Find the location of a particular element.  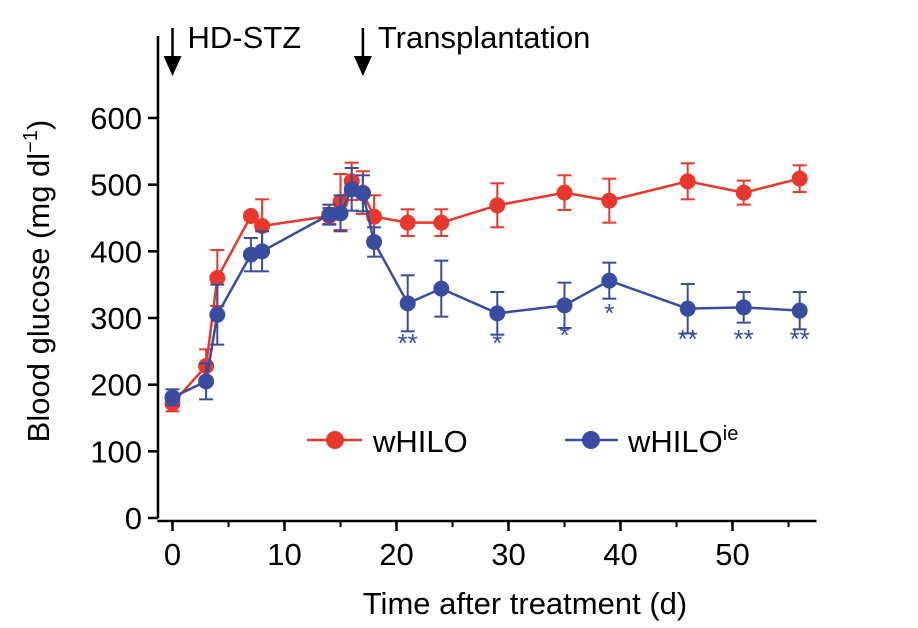

y-axis-title: Blood glucose (mg dl−1) is located at coordinates (38, 281).